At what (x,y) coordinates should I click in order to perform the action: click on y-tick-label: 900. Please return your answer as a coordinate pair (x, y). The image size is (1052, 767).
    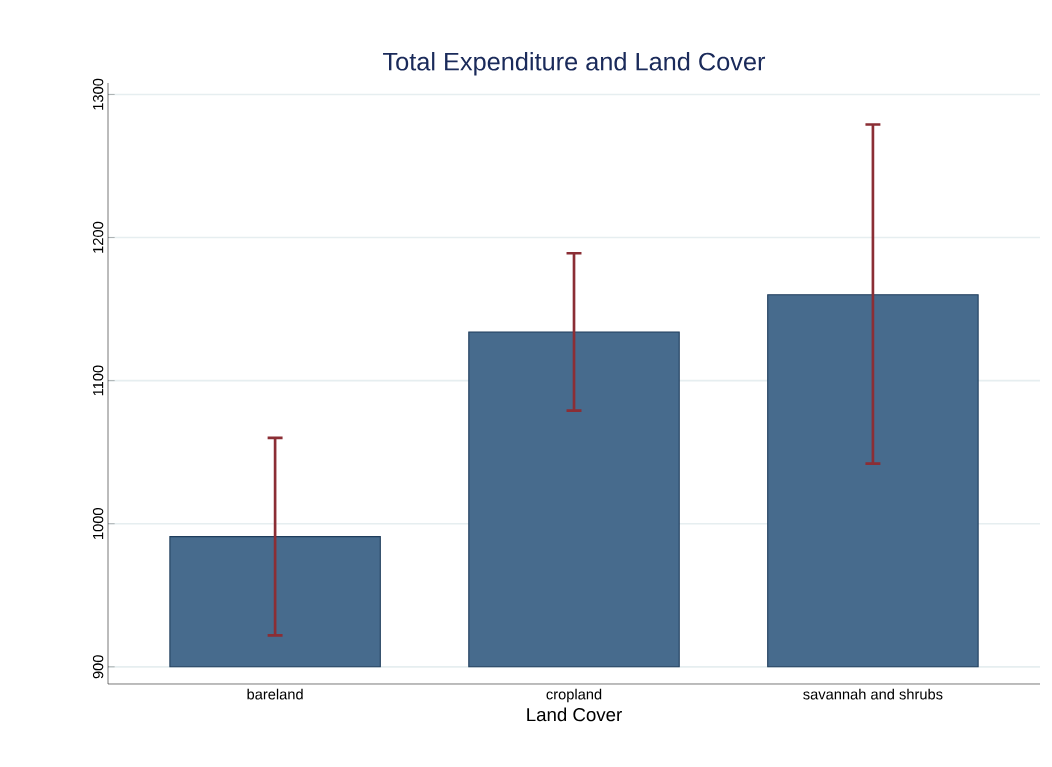
    Looking at the image, I should click on (98, 667).